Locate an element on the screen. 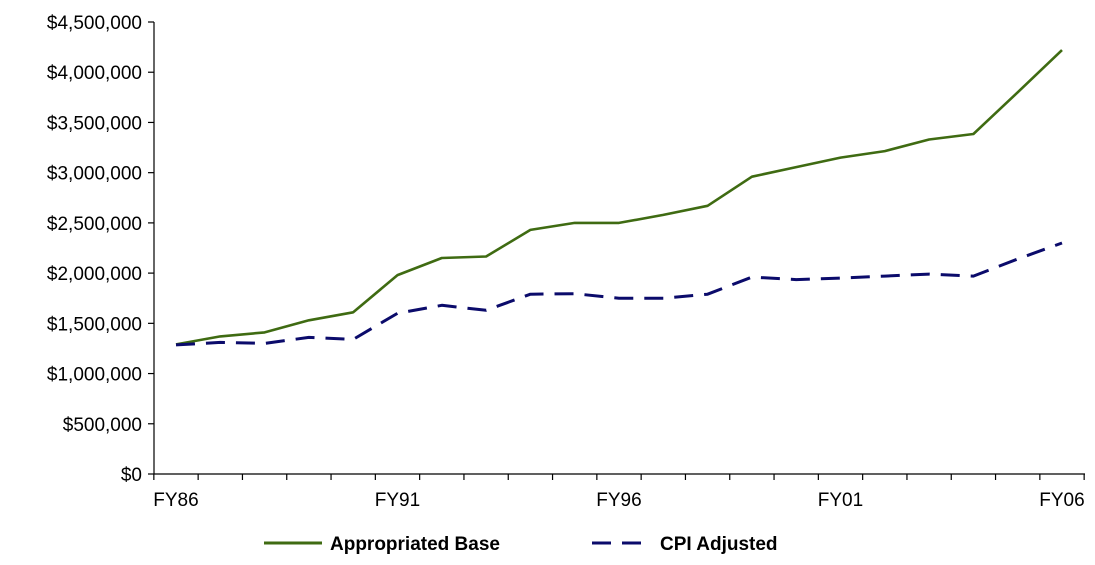 Image resolution: width=1095 pixels, height=565 pixels. y-tick-label: $4,500,000 is located at coordinates (94, 23).